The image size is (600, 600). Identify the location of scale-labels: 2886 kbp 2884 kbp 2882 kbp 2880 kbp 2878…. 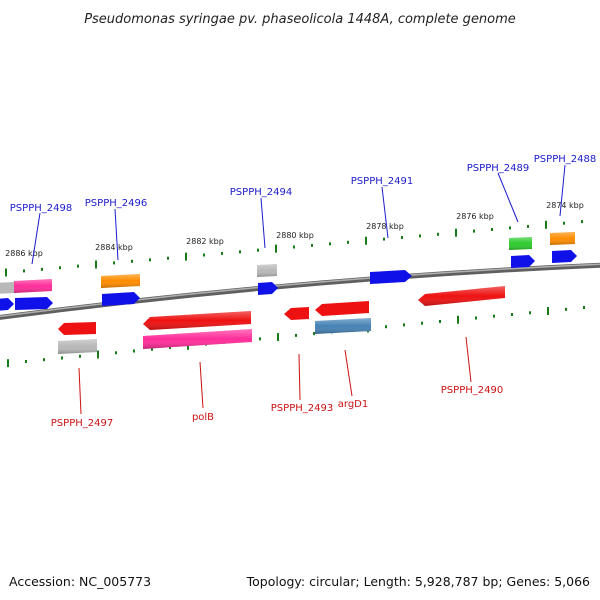
(294, 229).